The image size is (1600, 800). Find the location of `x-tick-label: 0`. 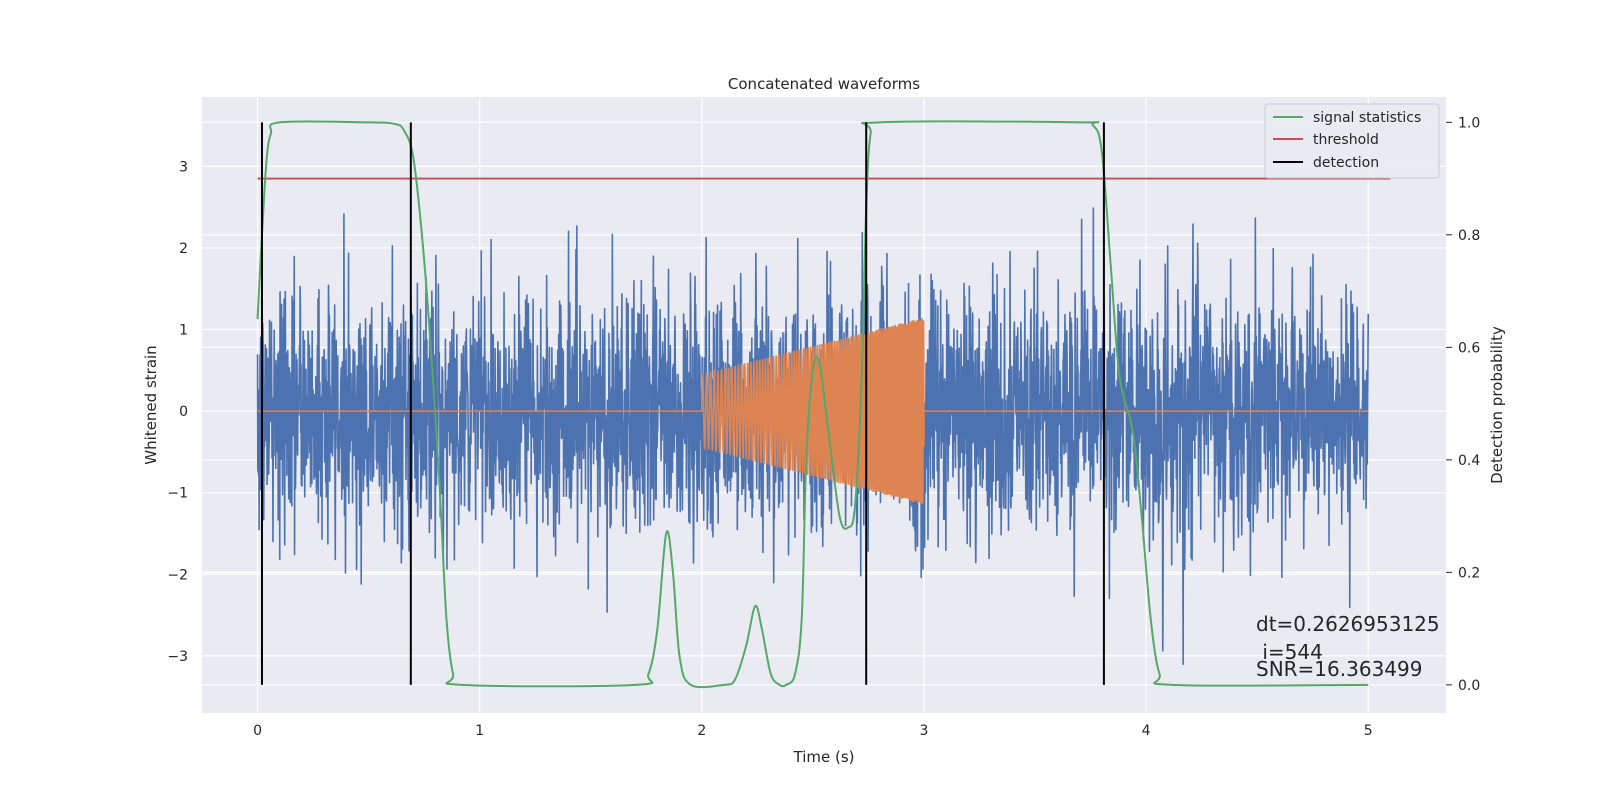

x-tick-label: 0 is located at coordinates (257, 731).